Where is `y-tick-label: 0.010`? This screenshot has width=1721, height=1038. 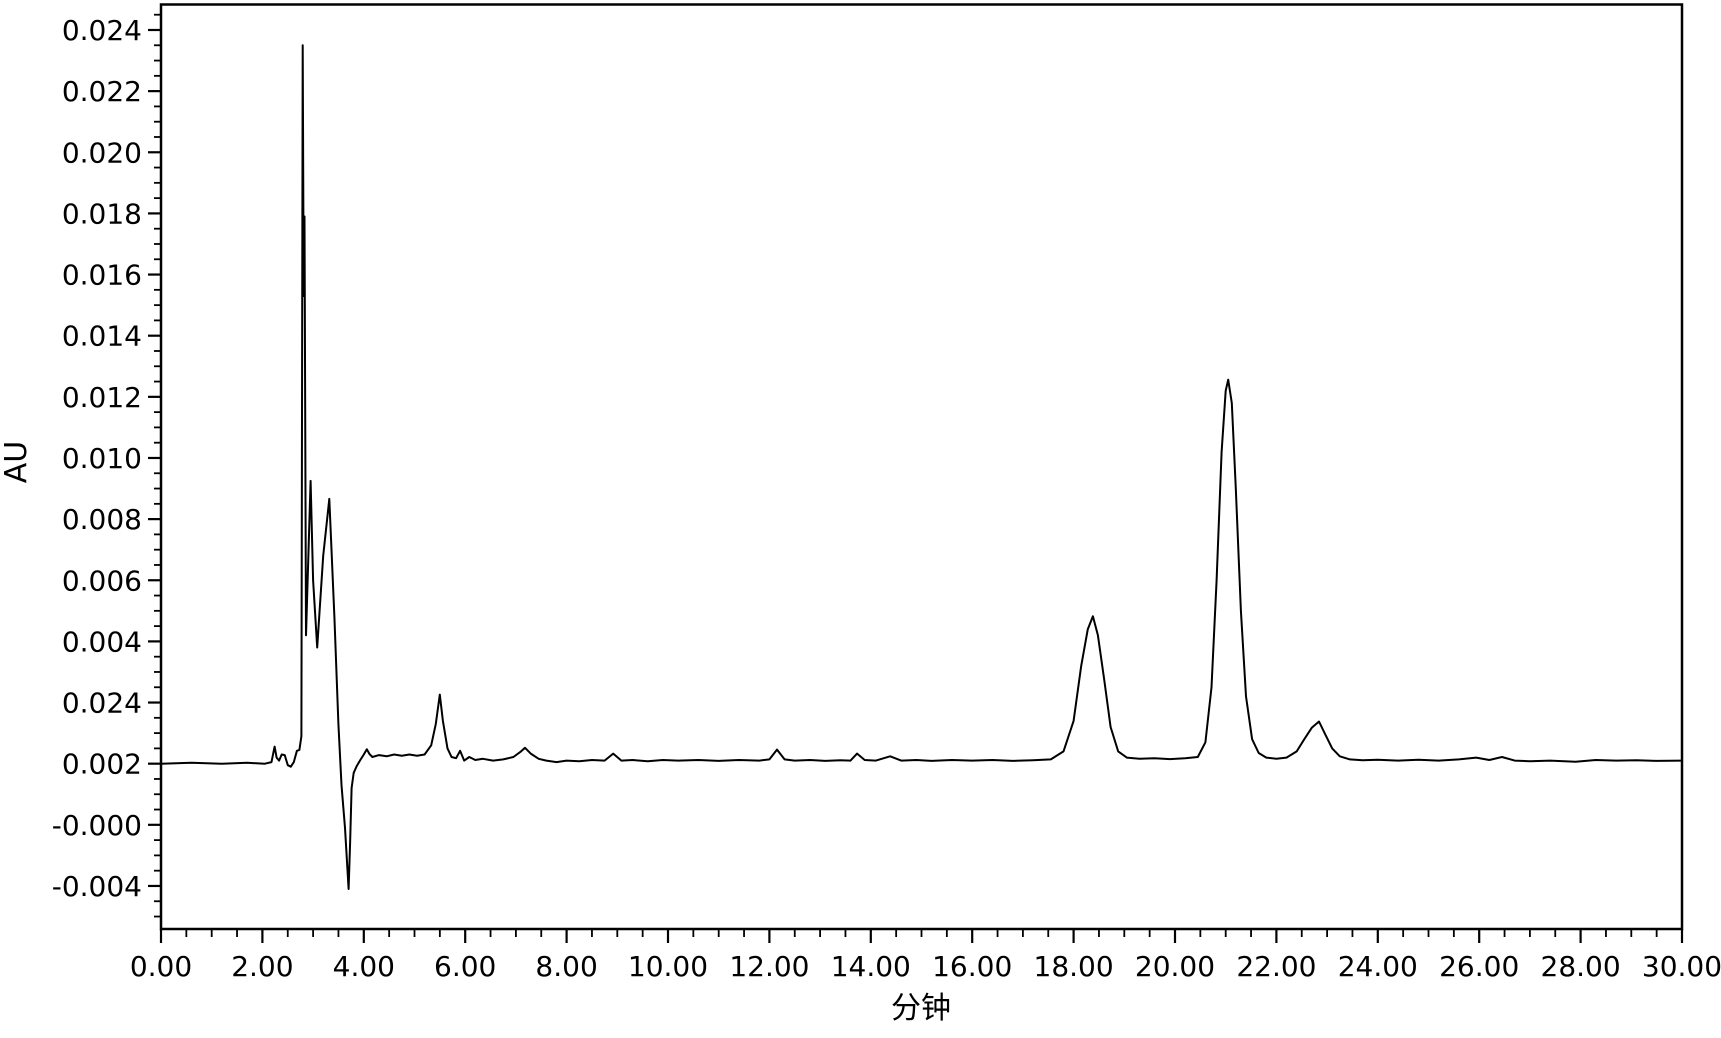
y-tick-label: 0.010 is located at coordinates (102, 458).